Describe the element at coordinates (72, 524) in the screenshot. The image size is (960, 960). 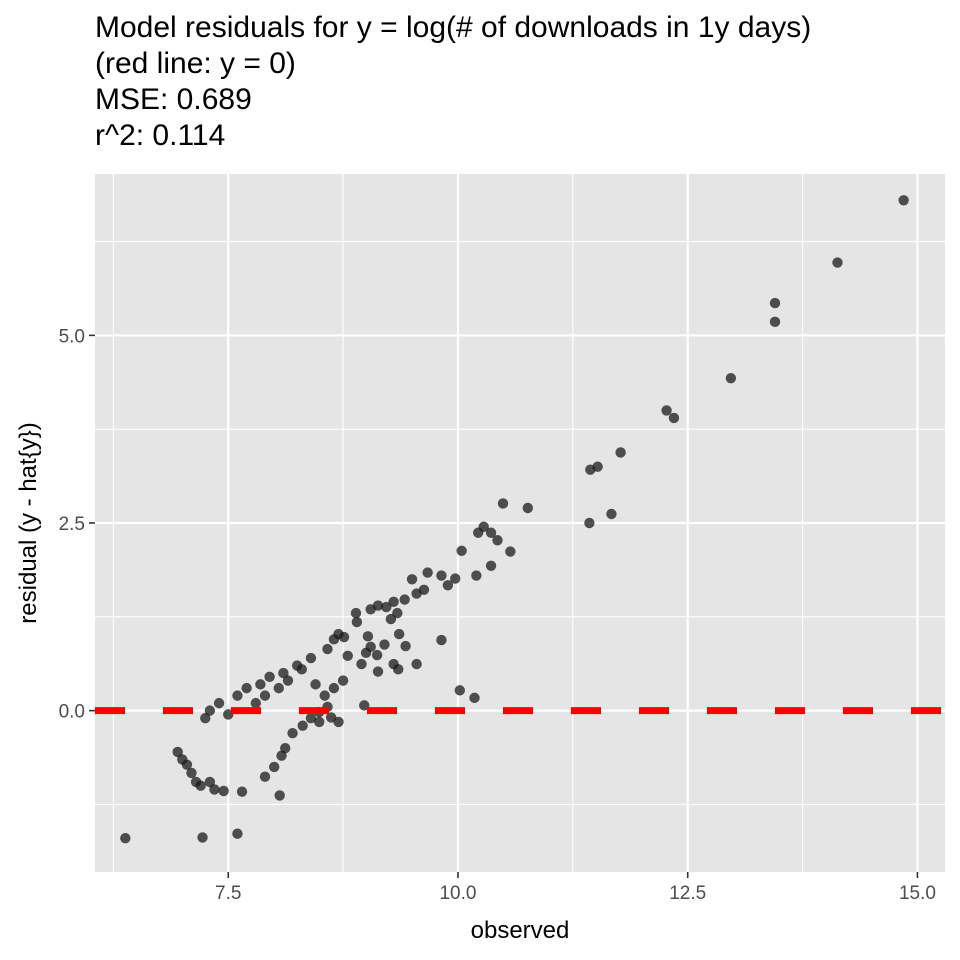
I see `y-tick-label: 2.5` at that location.